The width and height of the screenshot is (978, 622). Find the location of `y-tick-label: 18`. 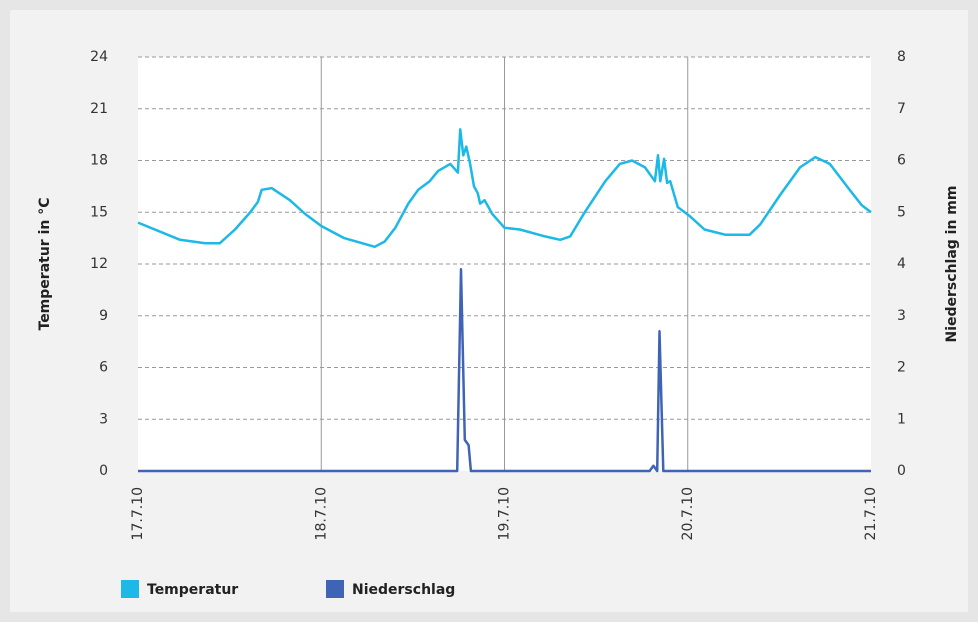

y-tick-label: 18 is located at coordinates (99, 161).